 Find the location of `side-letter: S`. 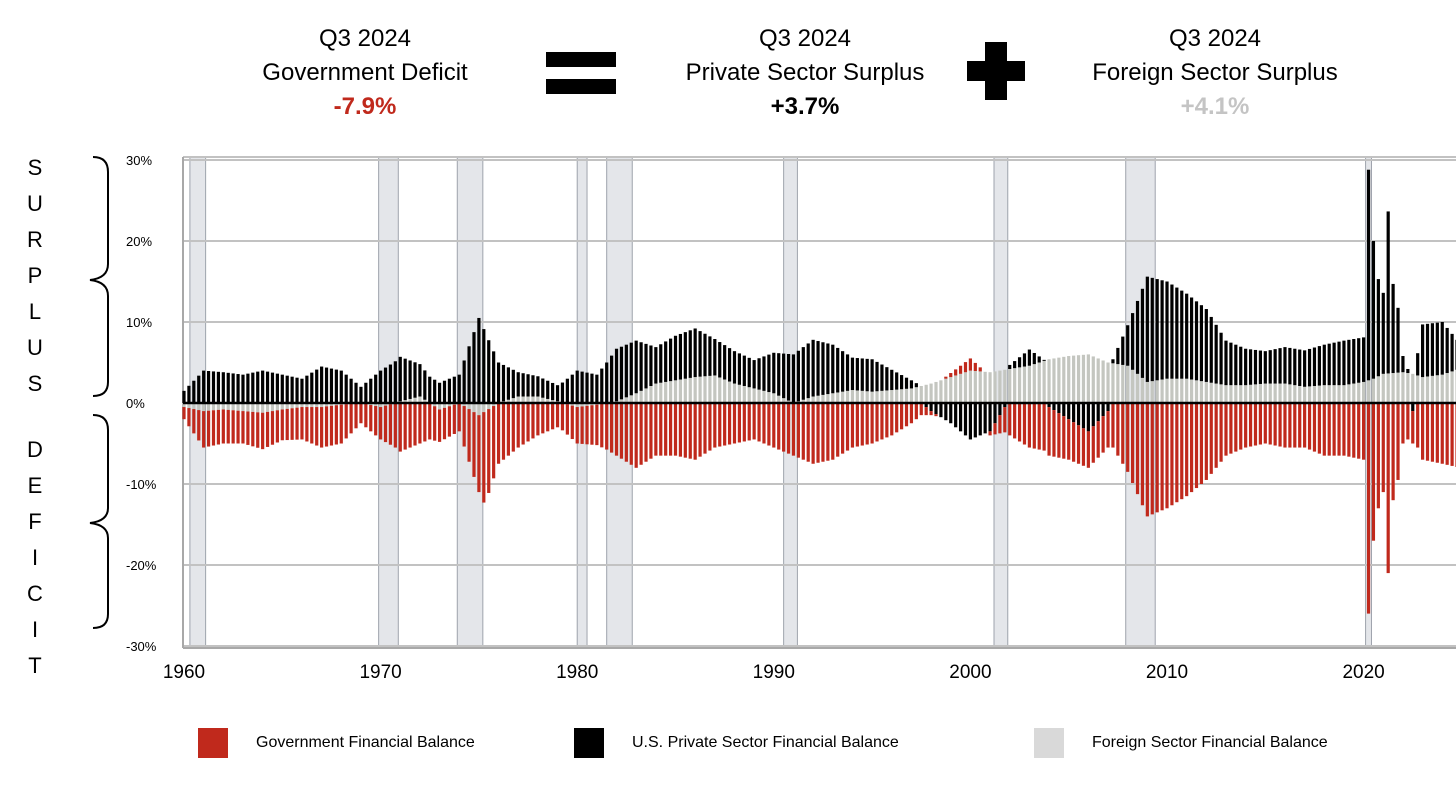

side-letter: S is located at coordinates (35, 167).